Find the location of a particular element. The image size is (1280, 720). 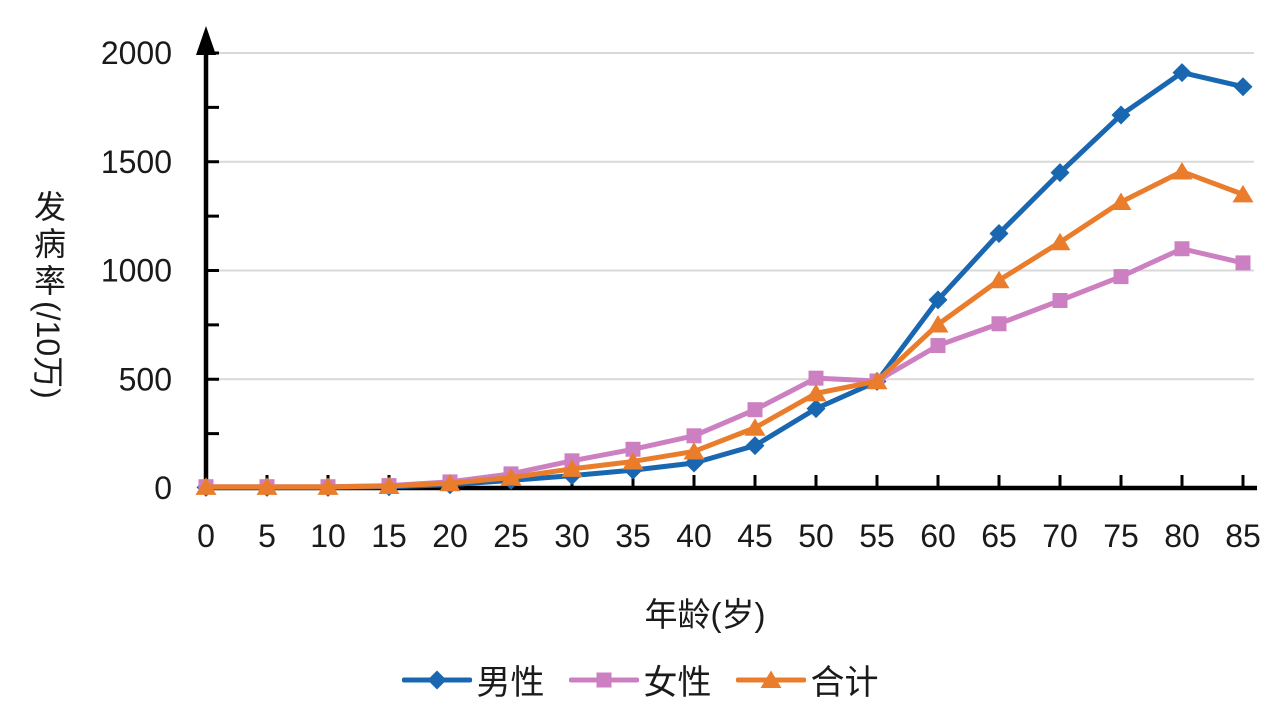

svg-text: 50 is located at coordinates (816, 536).